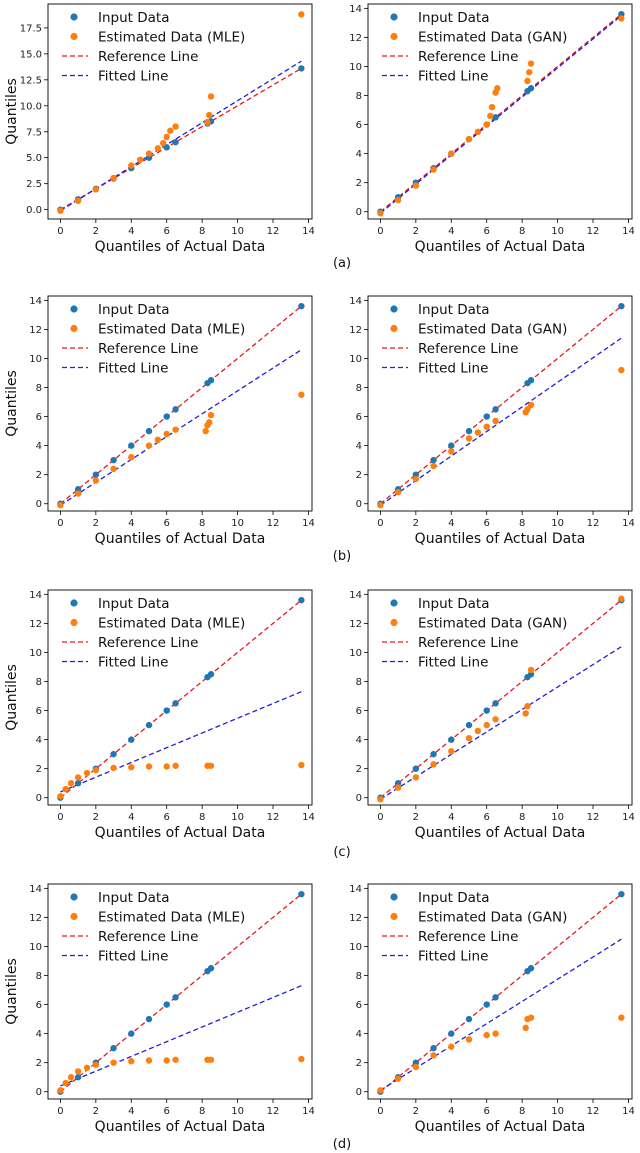  Describe the element at coordinates (342, 852) in the screenshot. I see `caption-c: (c)` at that location.